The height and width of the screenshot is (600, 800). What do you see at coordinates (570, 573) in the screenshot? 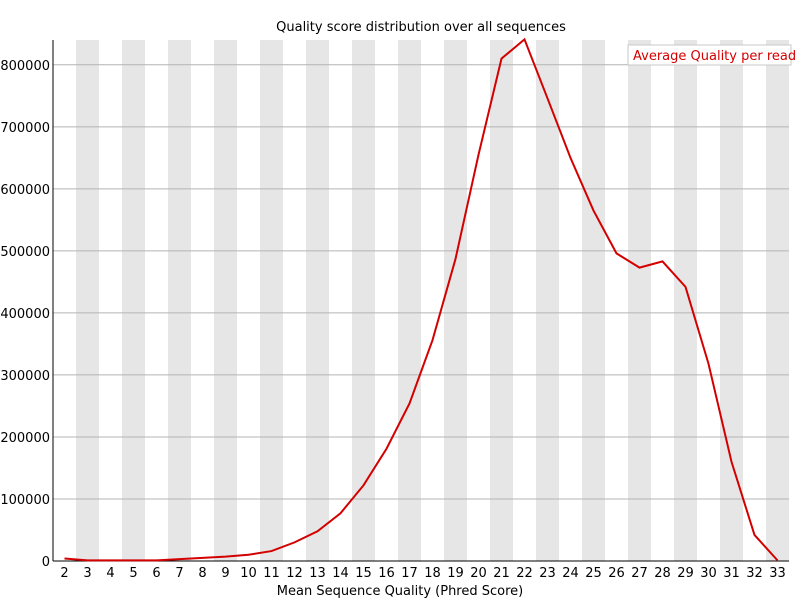
I see `x-tick-24: 24` at bounding box center [570, 573].